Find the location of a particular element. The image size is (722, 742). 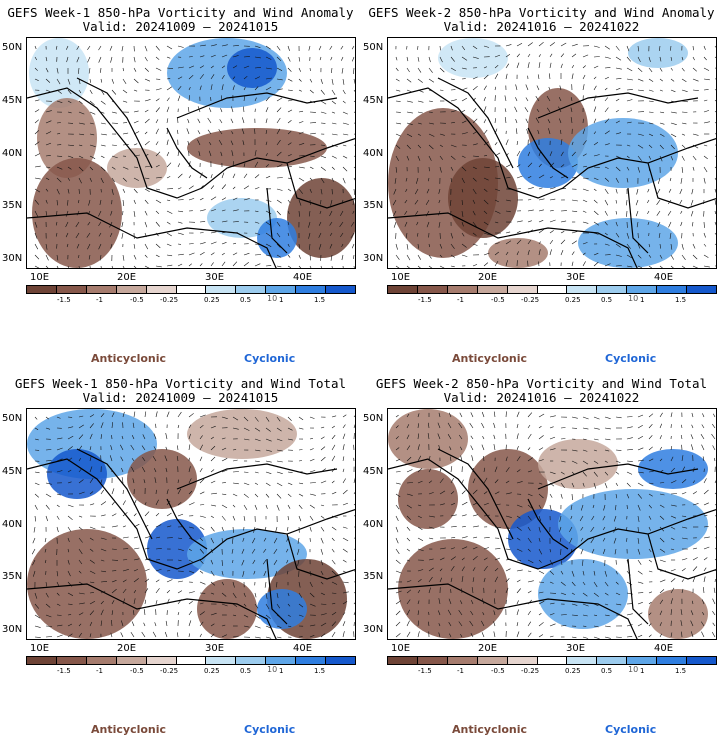

vorticity-shading is located at coordinates (508, 489).